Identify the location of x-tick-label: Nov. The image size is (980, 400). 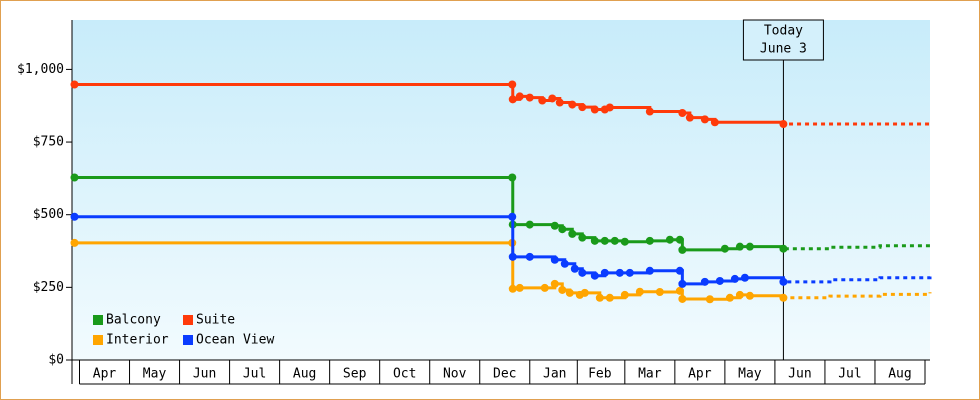
(455, 374).